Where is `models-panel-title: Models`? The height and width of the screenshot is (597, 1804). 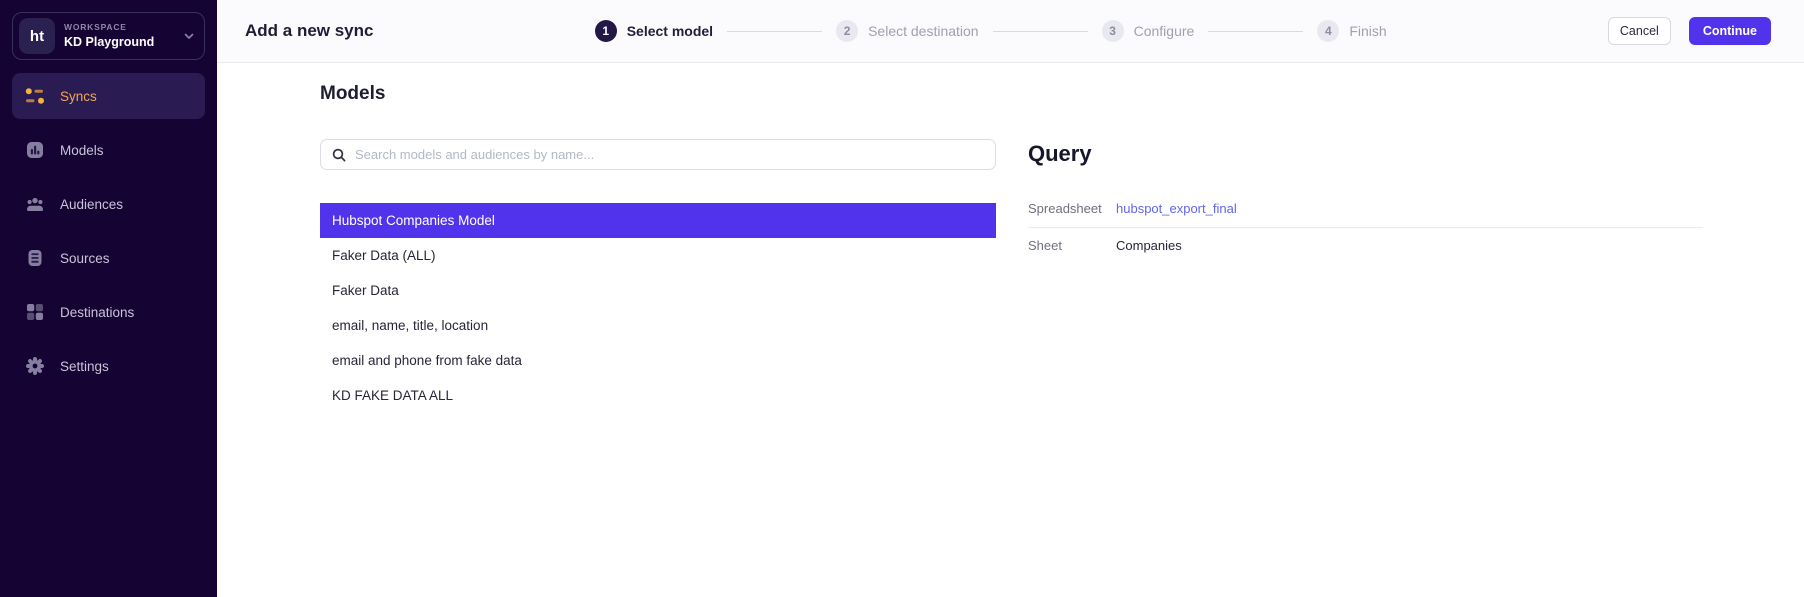
models-panel-title: Models is located at coordinates (353, 93).